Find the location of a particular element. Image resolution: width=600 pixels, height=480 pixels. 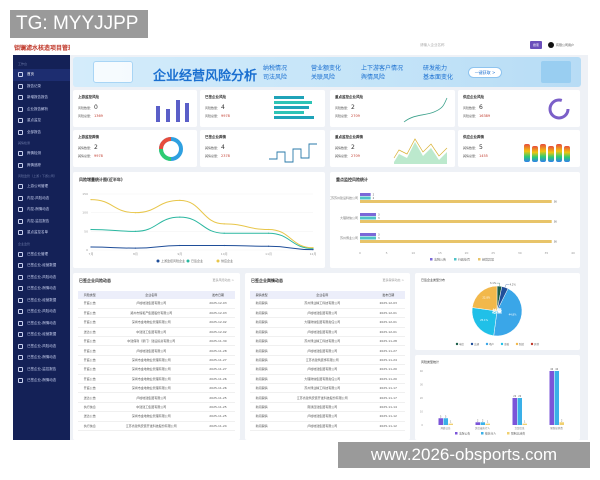

table-cell: 2025-11-28 is located at coordinates (388, 341).